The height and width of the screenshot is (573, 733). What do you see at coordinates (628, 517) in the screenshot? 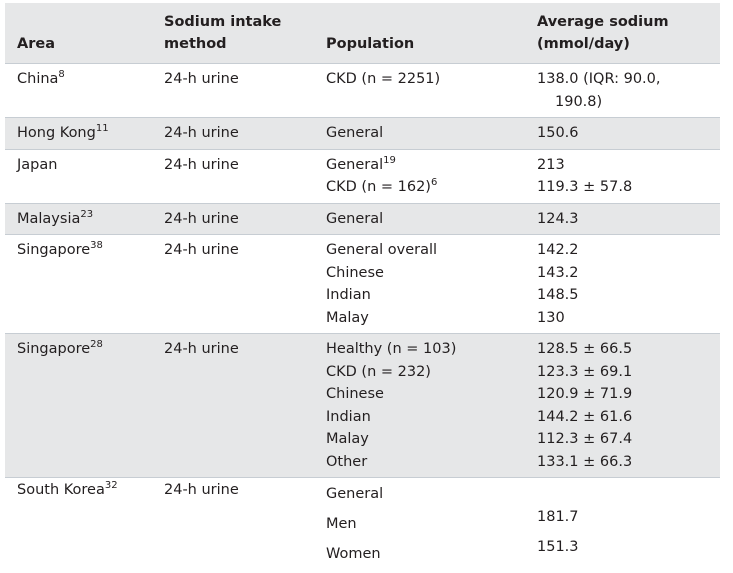
I see `sodium-value: 181.7` at bounding box center [628, 517].